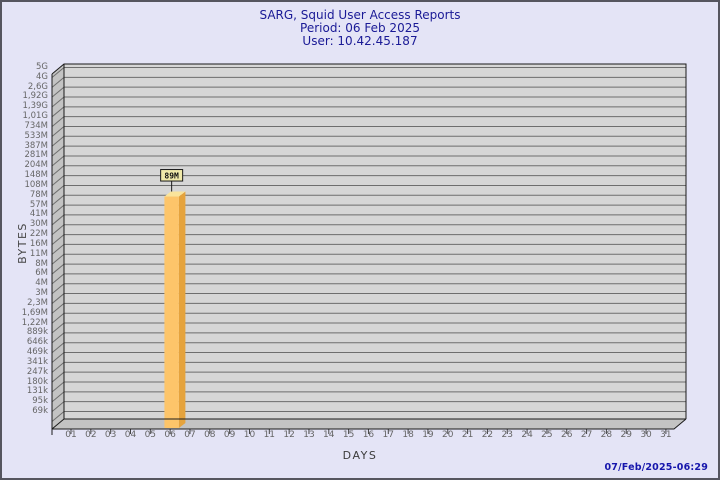 This screenshot has height=480, width=720. What do you see at coordinates (35, 116) in the screenshot?
I see `y-tick-label: 1,01G` at bounding box center [35, 116].